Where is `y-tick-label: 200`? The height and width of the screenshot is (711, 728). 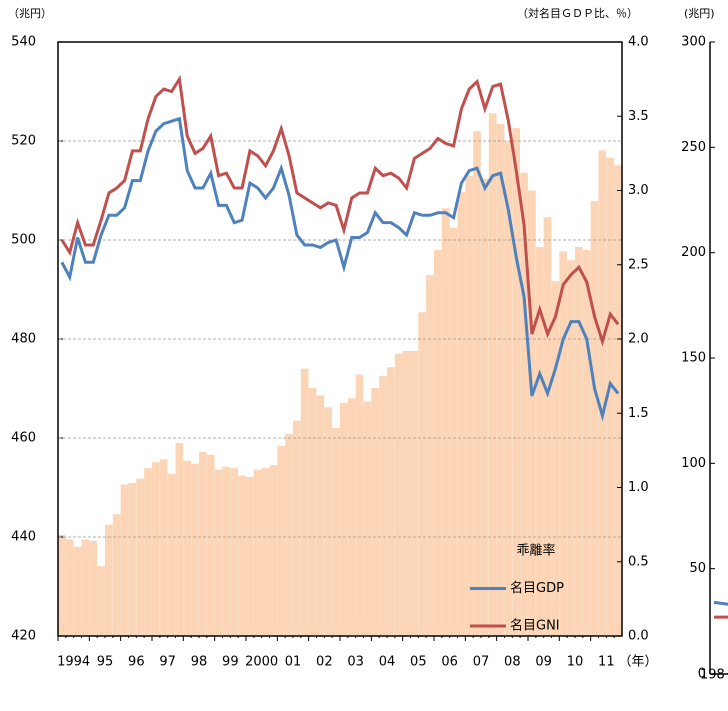
y-tick-label: 200 is located at coordinates (693, 252).